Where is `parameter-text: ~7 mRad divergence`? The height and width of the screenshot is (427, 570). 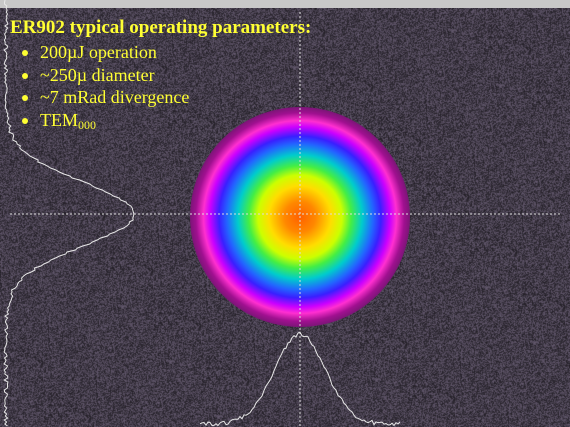 parameter-text: ~7 mRad divergence is located at coordinates (115, 97).